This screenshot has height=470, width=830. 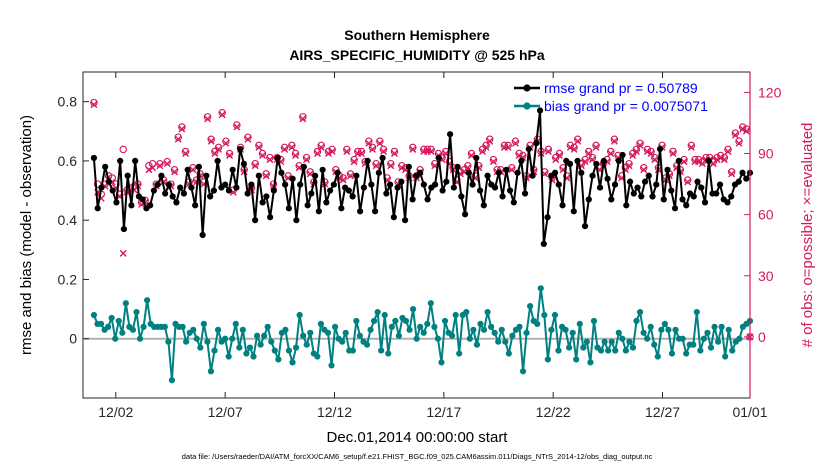 I want to click on x-tick-label: 12/27, so click(x=662, y=412).